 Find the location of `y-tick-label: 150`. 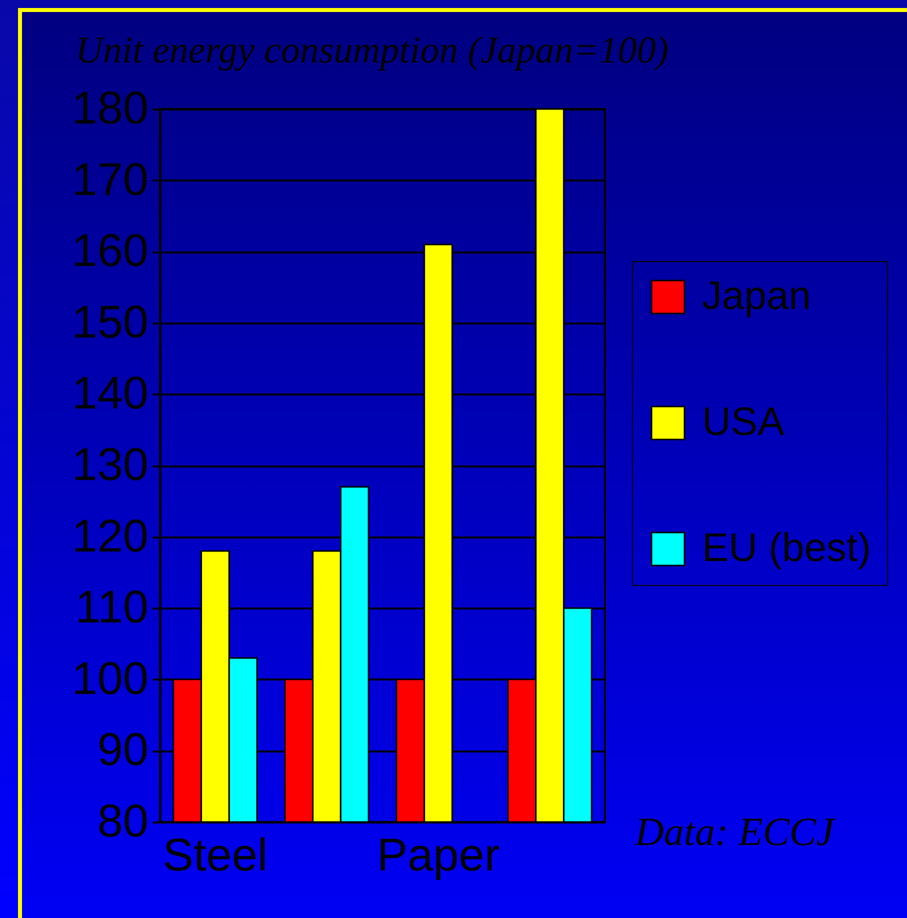

y-tick-label: 150 is located at coordinates (110, 321).